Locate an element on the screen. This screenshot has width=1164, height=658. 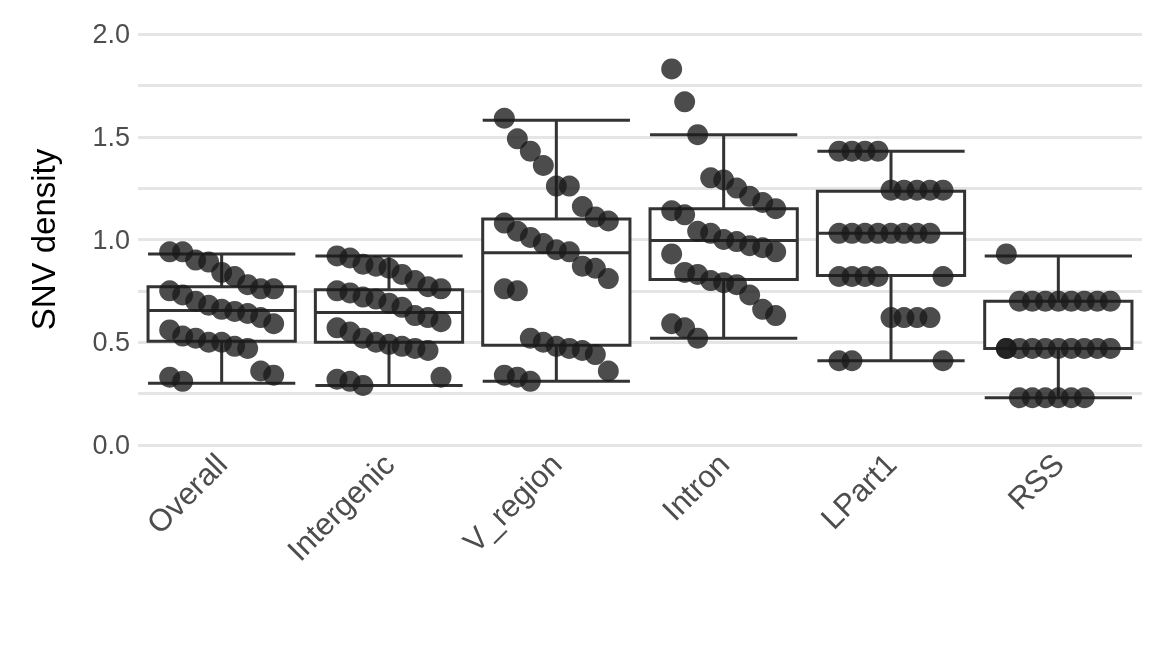
y-tick-label: 2.0 is located at coordinates (111, 34).